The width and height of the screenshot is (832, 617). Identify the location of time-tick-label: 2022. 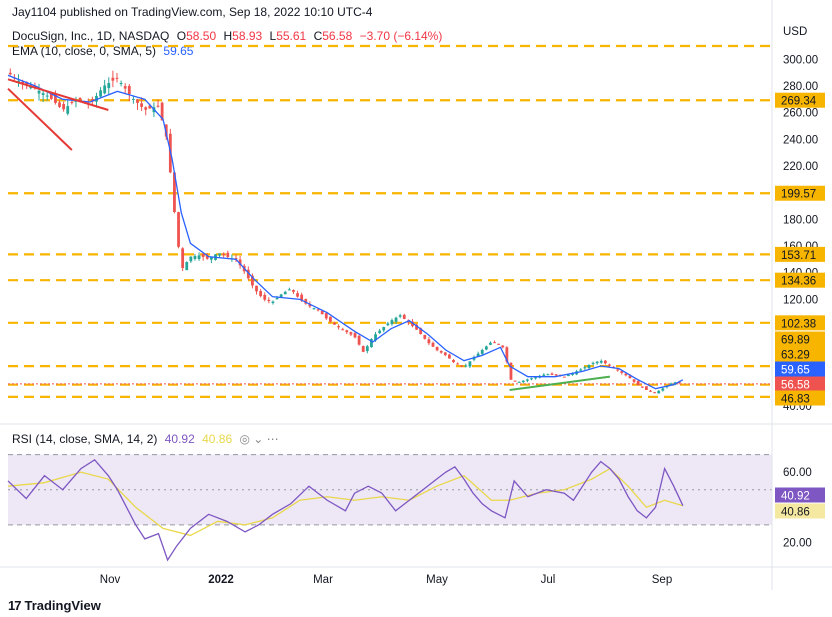
(221, 580).